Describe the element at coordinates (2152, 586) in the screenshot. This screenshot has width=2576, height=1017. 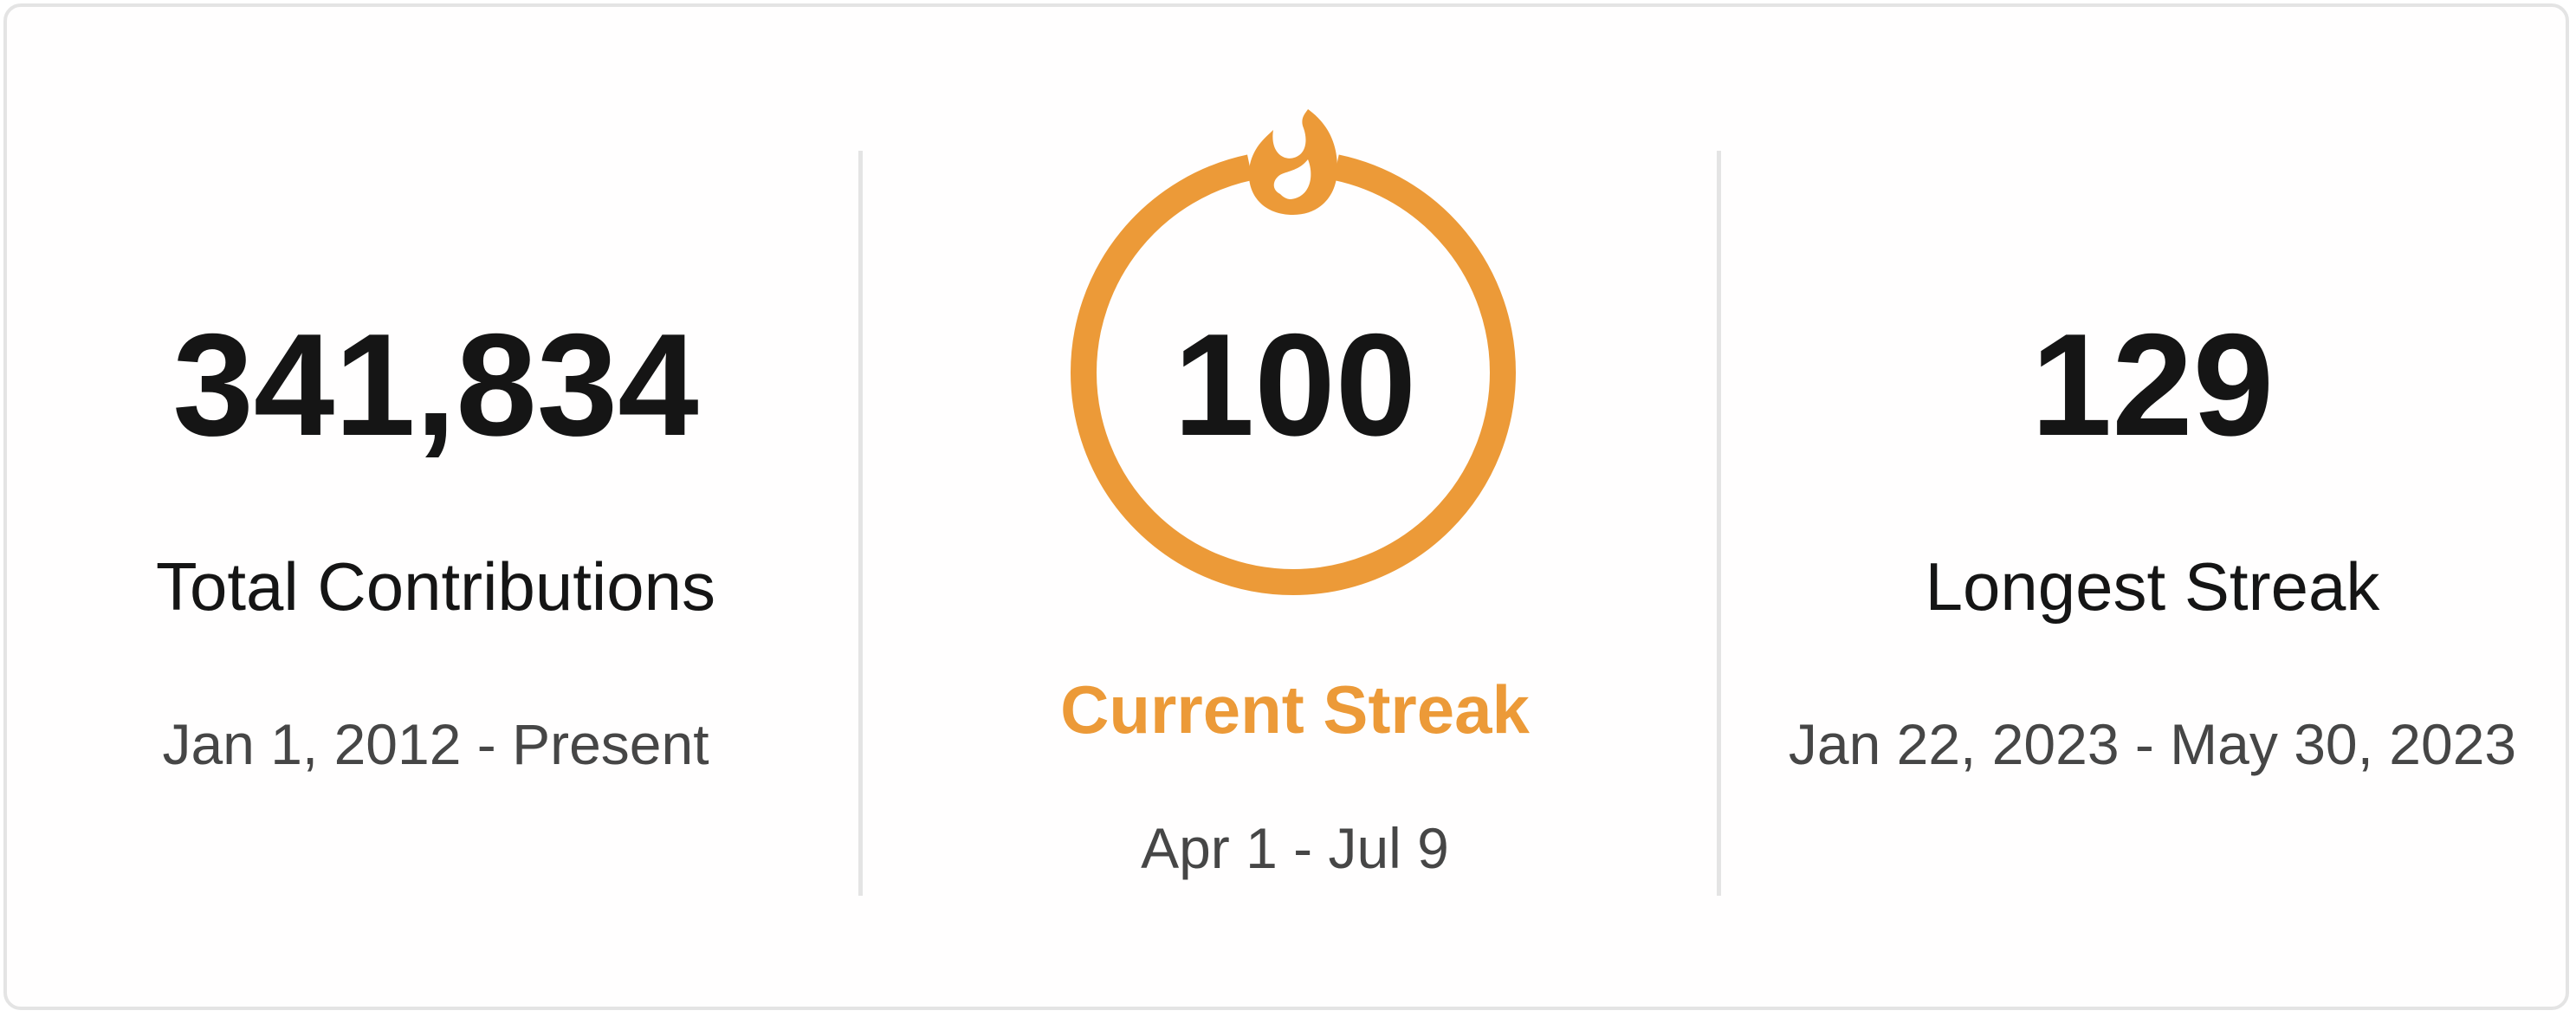
I see `longest-streak-label: Longest Streak` at that location.